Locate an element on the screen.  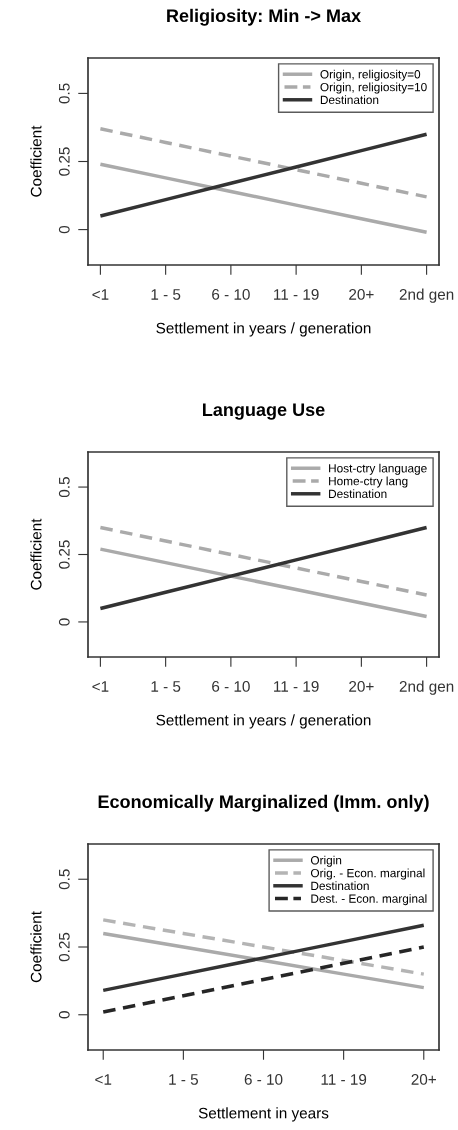
legend-label: Dest. - Econ. marginal is located at coordinates (369, 900).